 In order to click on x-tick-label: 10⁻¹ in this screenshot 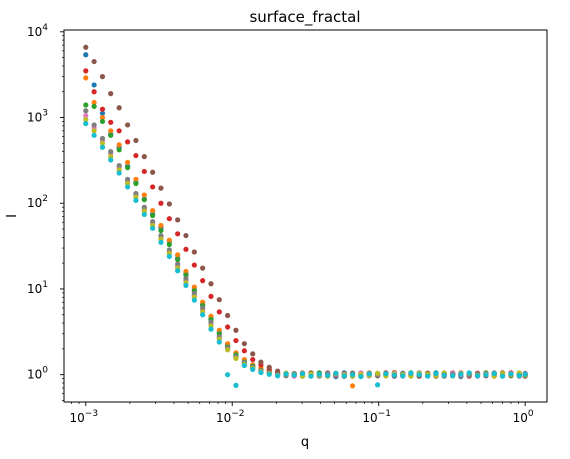, I will do `click(376, 417)`.